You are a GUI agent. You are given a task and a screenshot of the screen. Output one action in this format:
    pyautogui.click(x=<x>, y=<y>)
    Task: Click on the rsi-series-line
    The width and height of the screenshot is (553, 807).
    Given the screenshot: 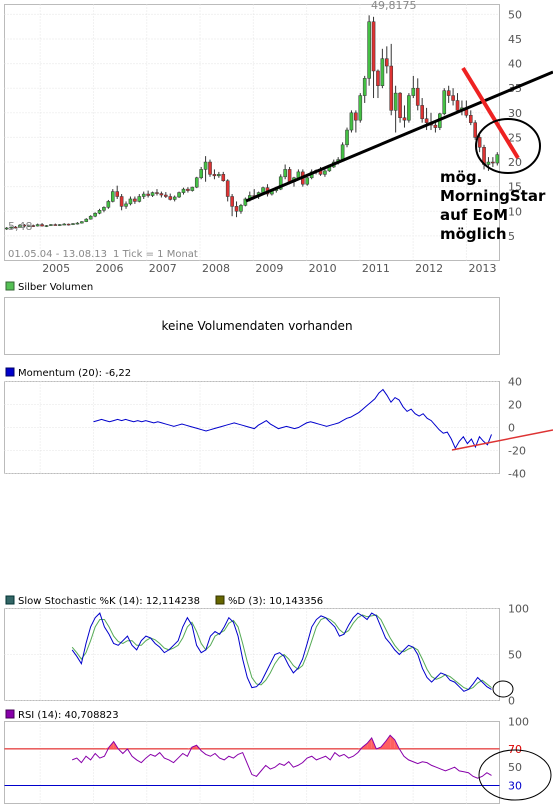 What is the action you would take?
    pyautogui.click(x=281, y=756)
    